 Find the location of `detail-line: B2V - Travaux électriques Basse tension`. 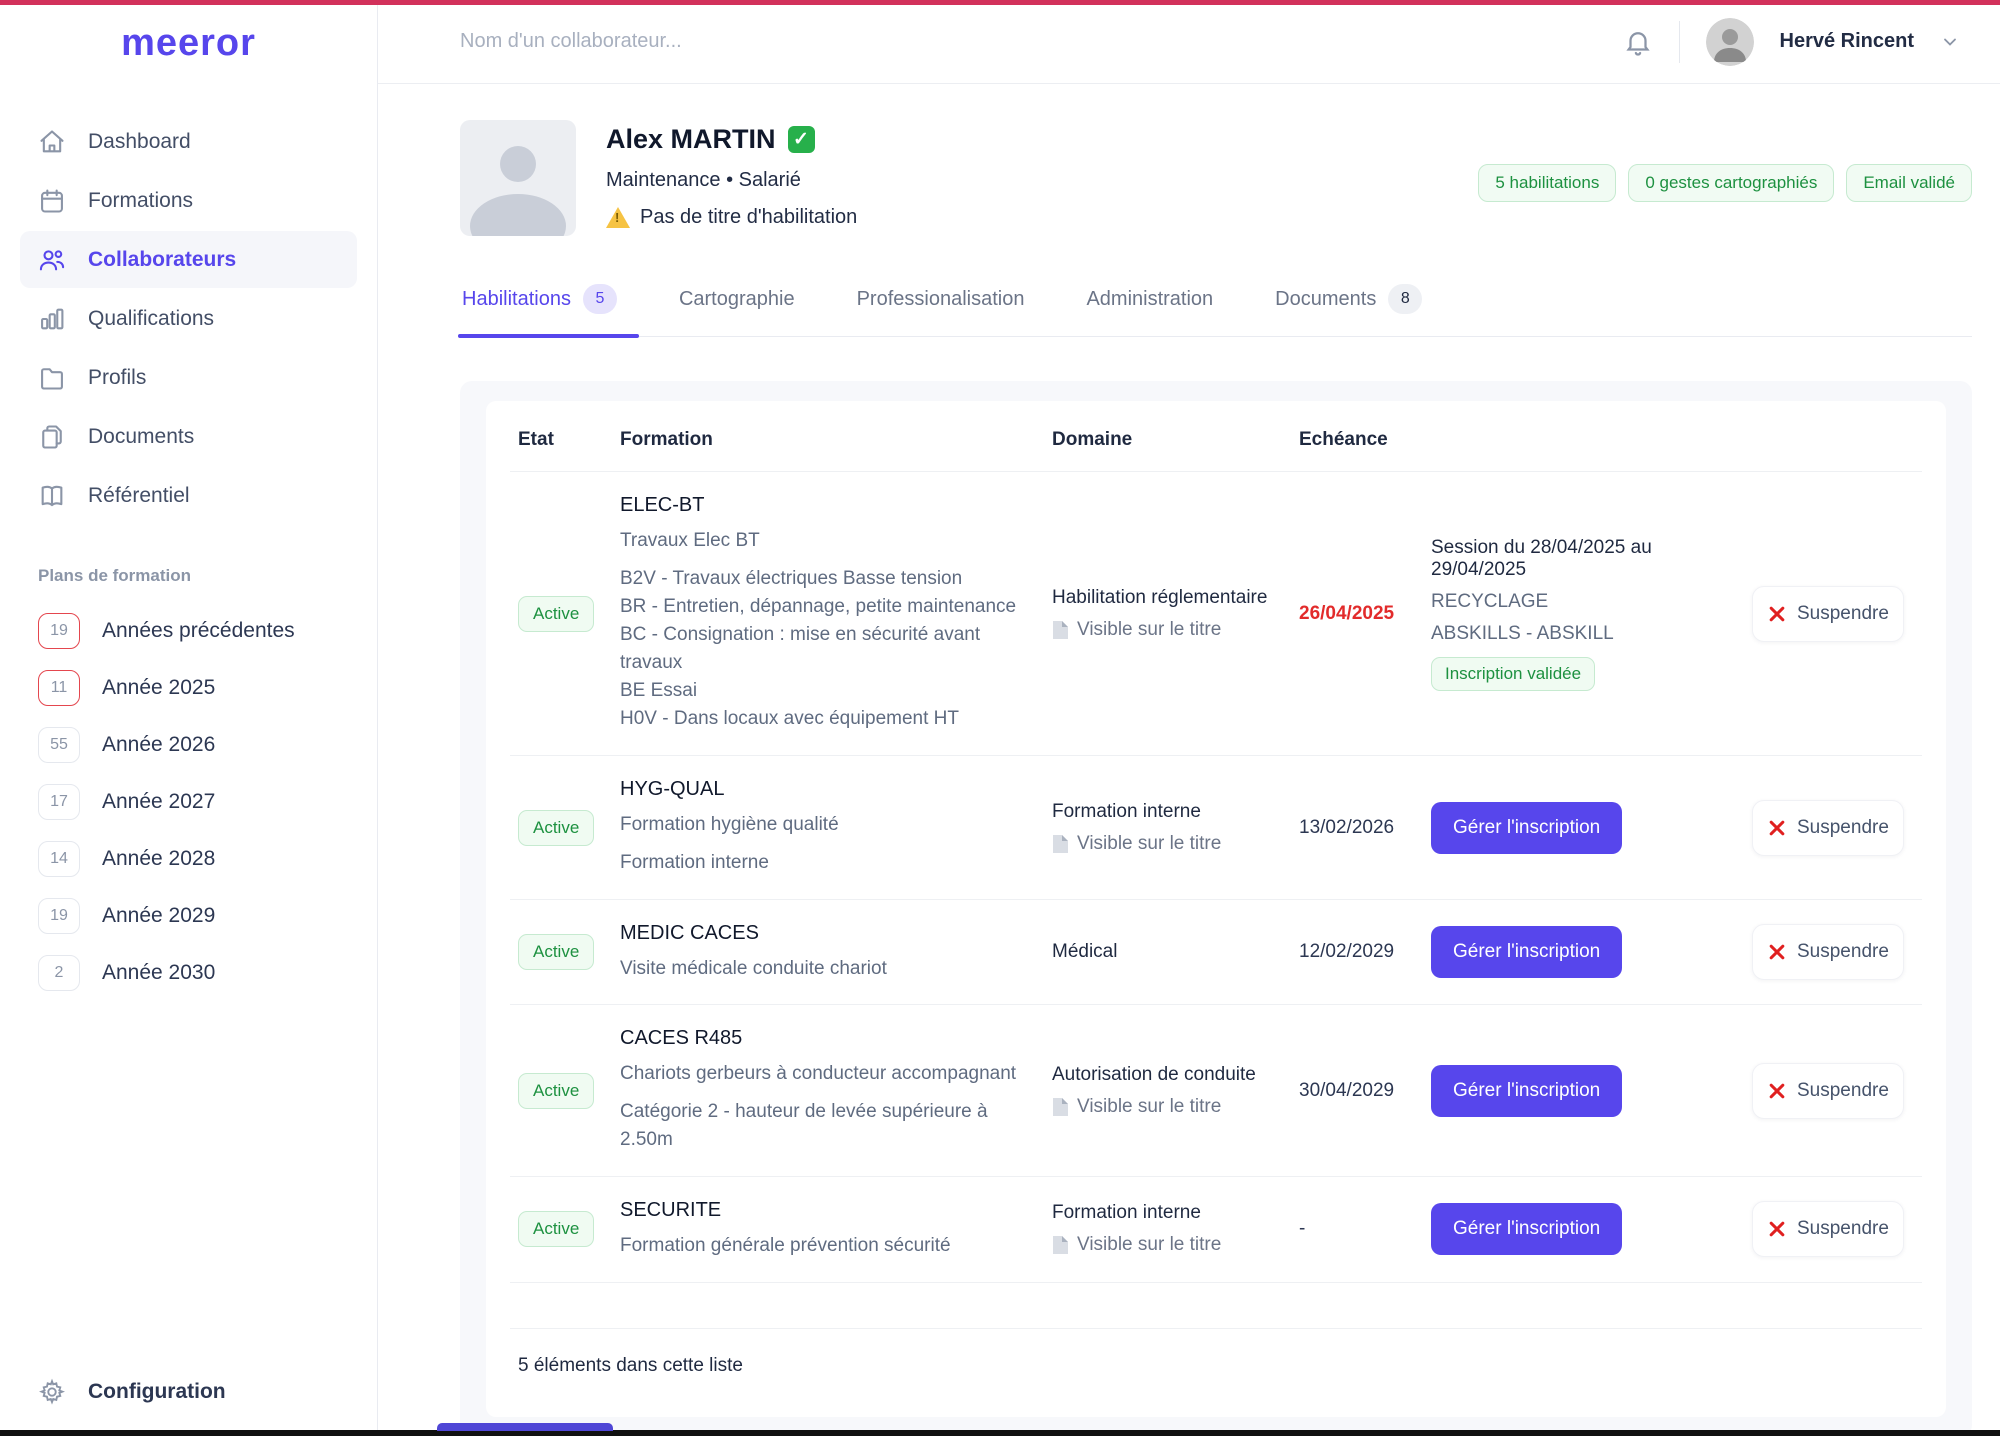

detail-line: B2V - Travaux électriques Basse tension is located at coordinates (791, 578).